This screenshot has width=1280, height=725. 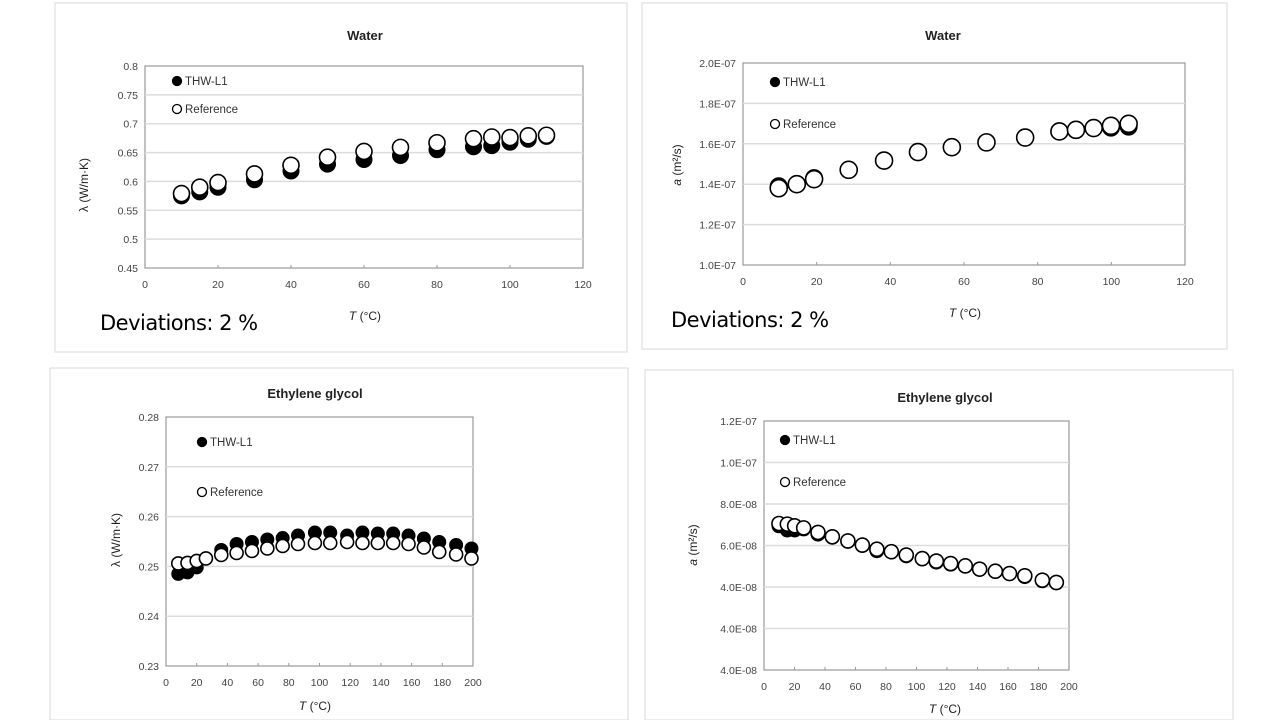 I want to click on y-tick-label: 1.4E-07, so click(x=717, y=185).